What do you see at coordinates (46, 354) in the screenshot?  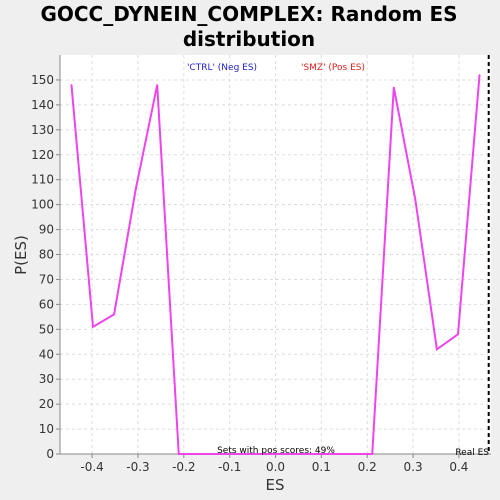 I see `y-tick-label: 40` at bounding box center [46, 354].